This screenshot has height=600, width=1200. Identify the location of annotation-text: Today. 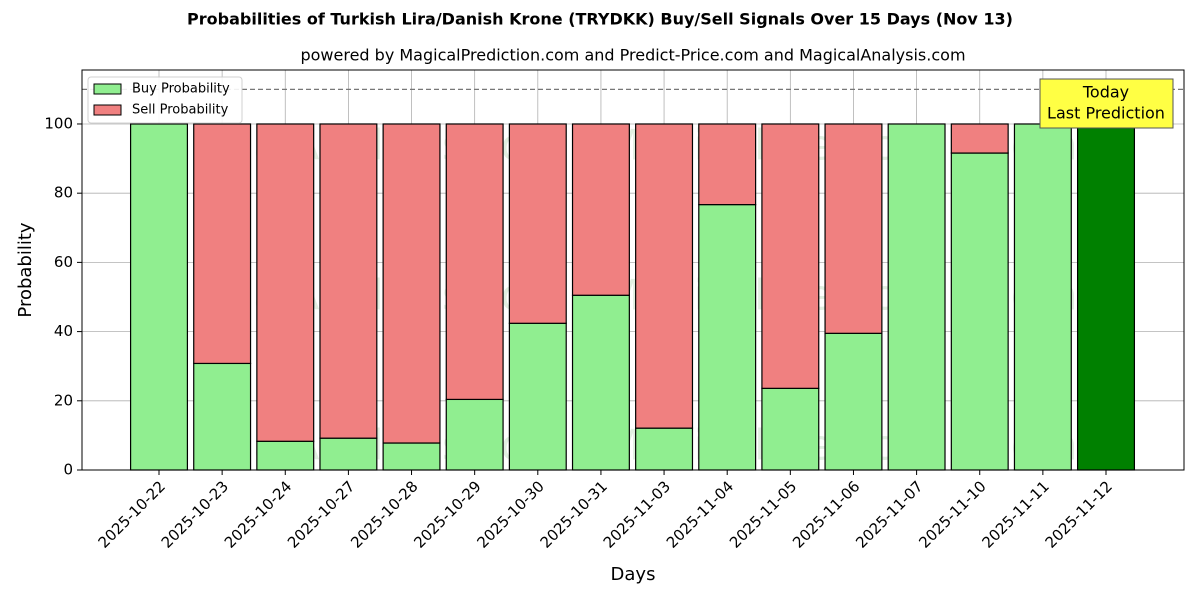
(1105, 92).